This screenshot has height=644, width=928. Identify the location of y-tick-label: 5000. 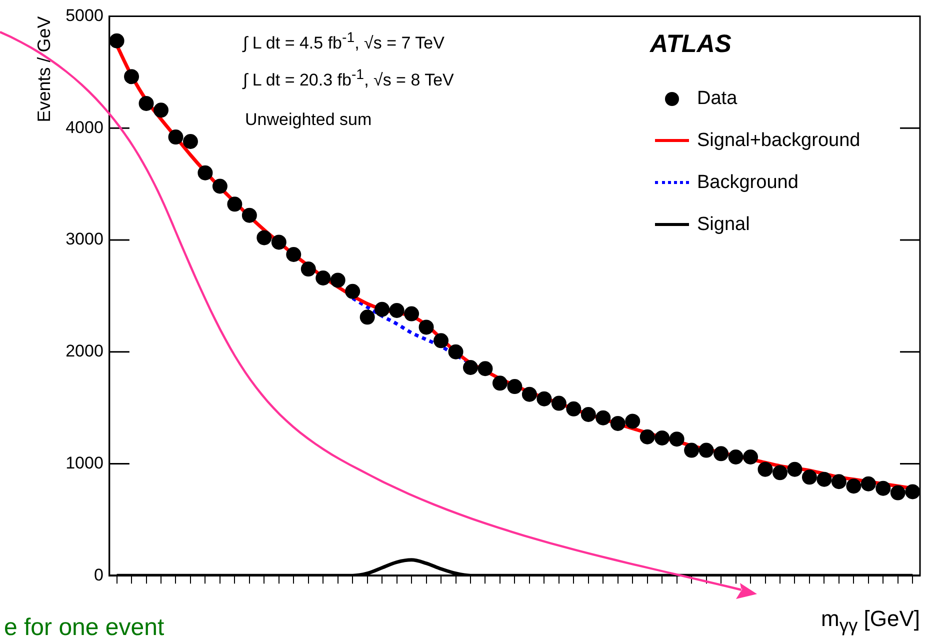
(85, 15).